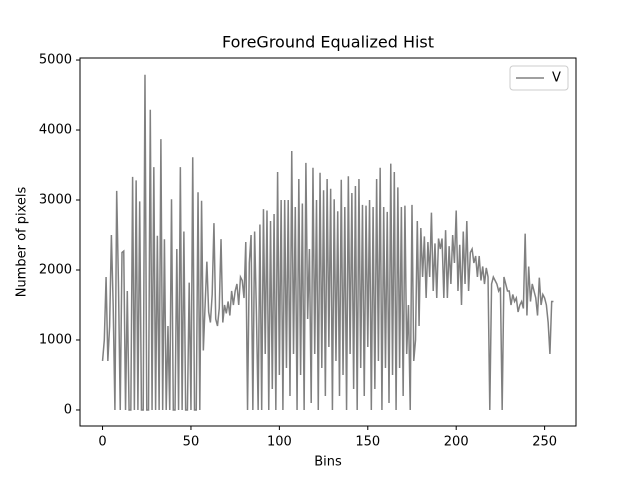  What do you see at coordinates (556, 78) in the screenshot?
I see `legend-label: V` at bounding box center [556, 78].